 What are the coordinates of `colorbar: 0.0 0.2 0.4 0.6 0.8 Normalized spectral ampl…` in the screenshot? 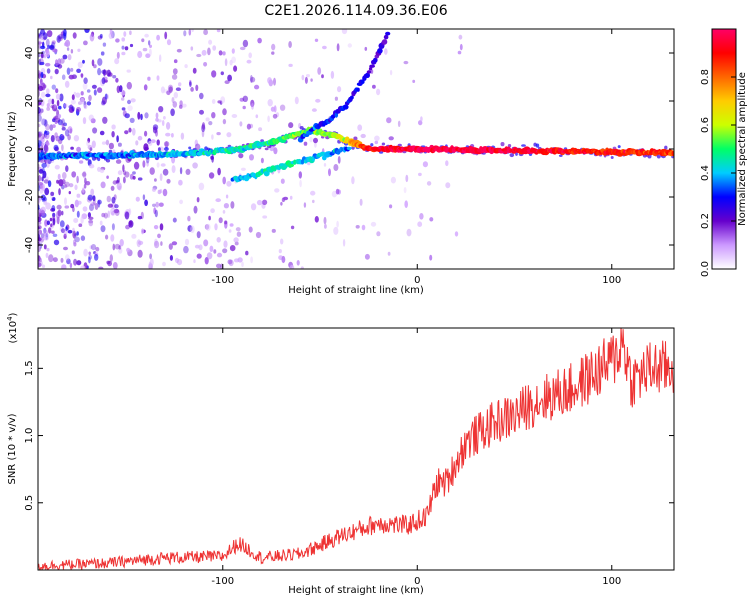 It's located at (724, 152).